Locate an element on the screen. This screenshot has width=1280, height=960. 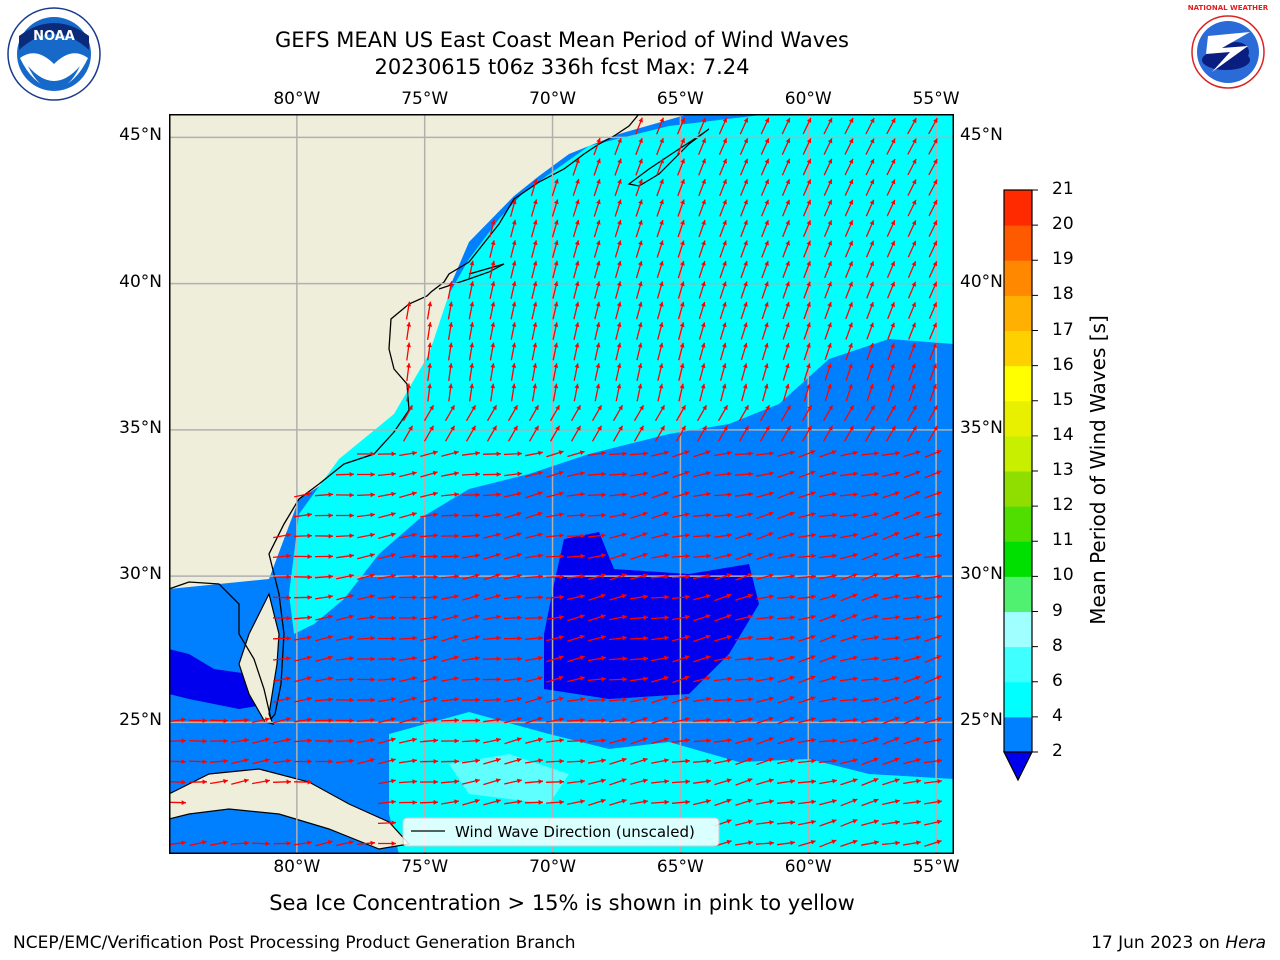
colorbar-tick-label: 12 is located at coordinates (1063, 505).